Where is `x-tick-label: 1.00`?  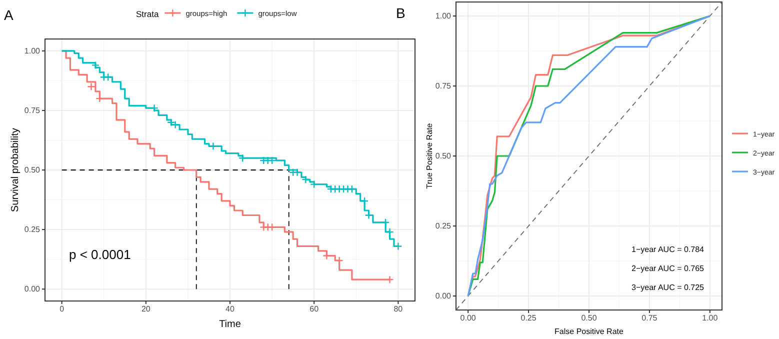 x-tick-label: 1.00 is located at coordinates (710, 318).